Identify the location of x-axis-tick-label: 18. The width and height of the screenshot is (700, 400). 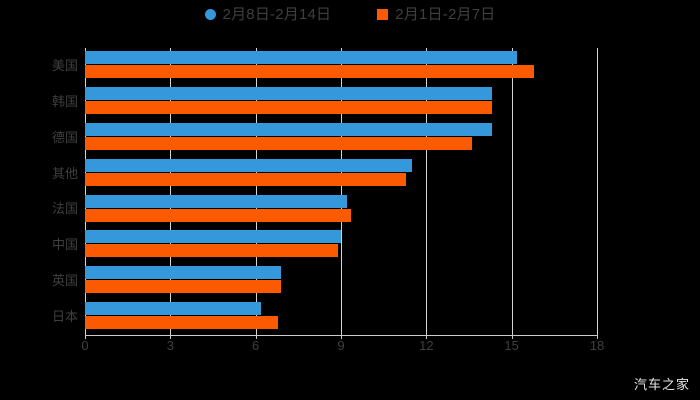
(597, 345).